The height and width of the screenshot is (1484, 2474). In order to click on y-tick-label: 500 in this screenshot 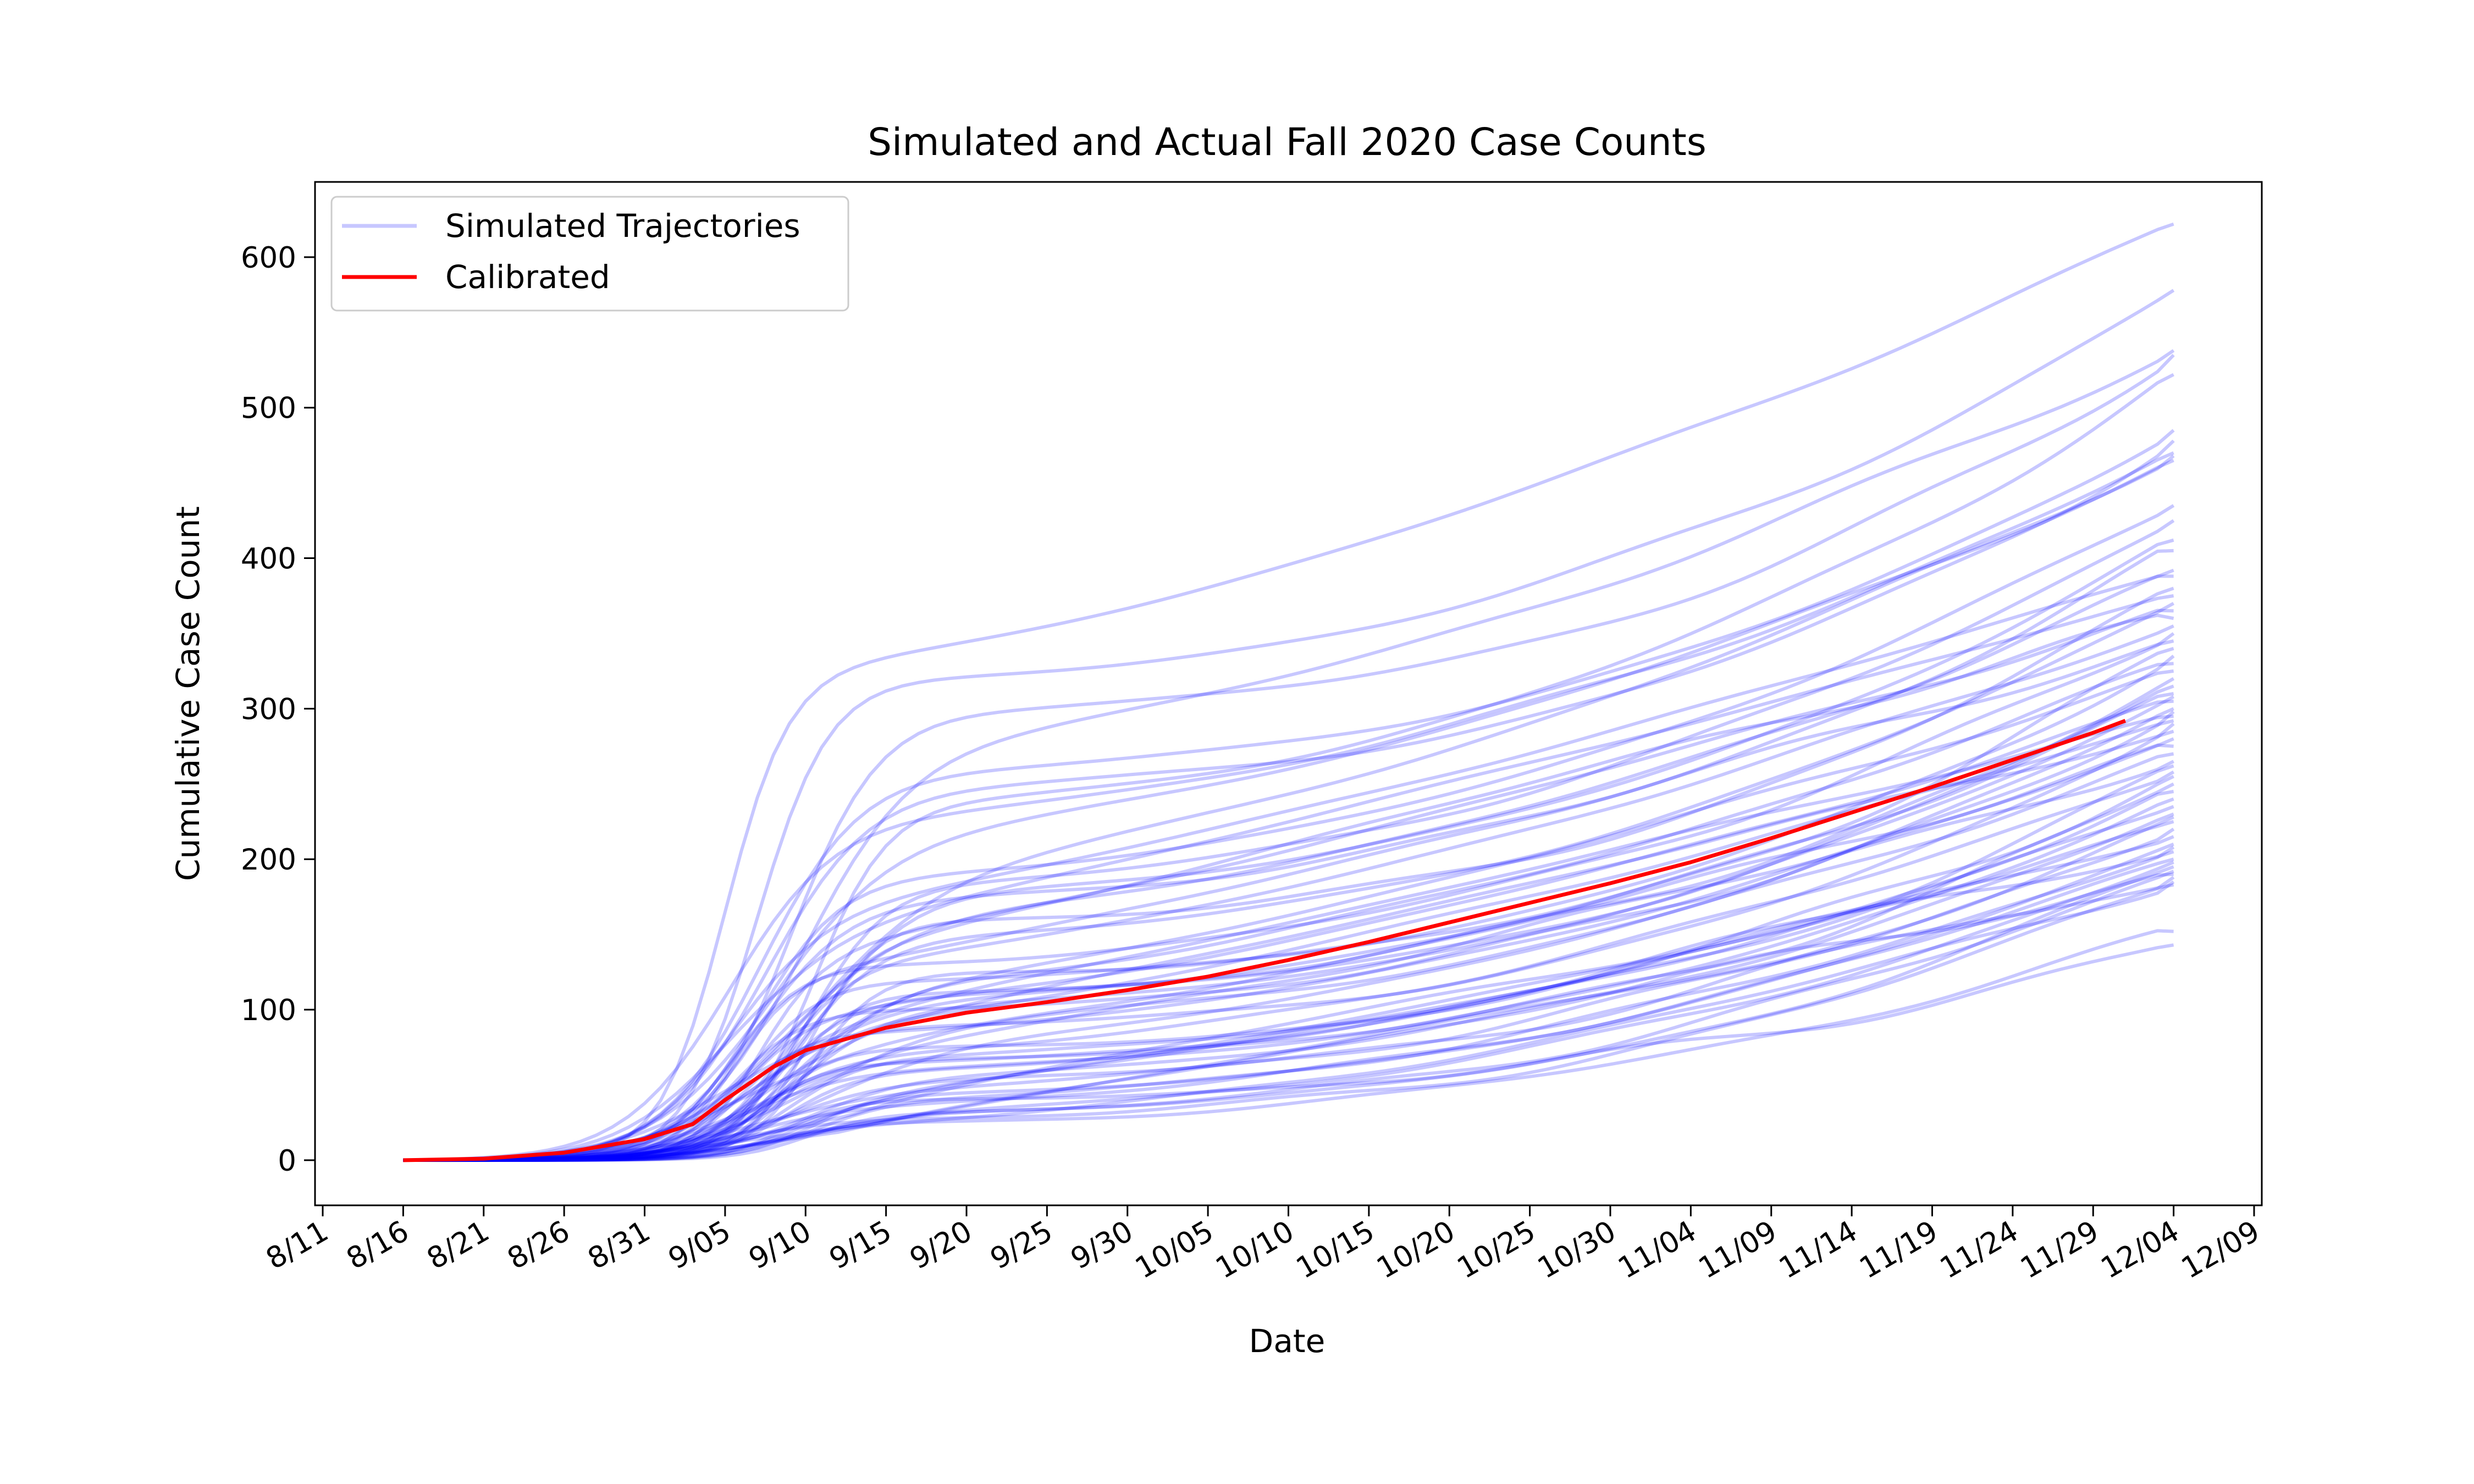, I will do `click(268, 408)`.